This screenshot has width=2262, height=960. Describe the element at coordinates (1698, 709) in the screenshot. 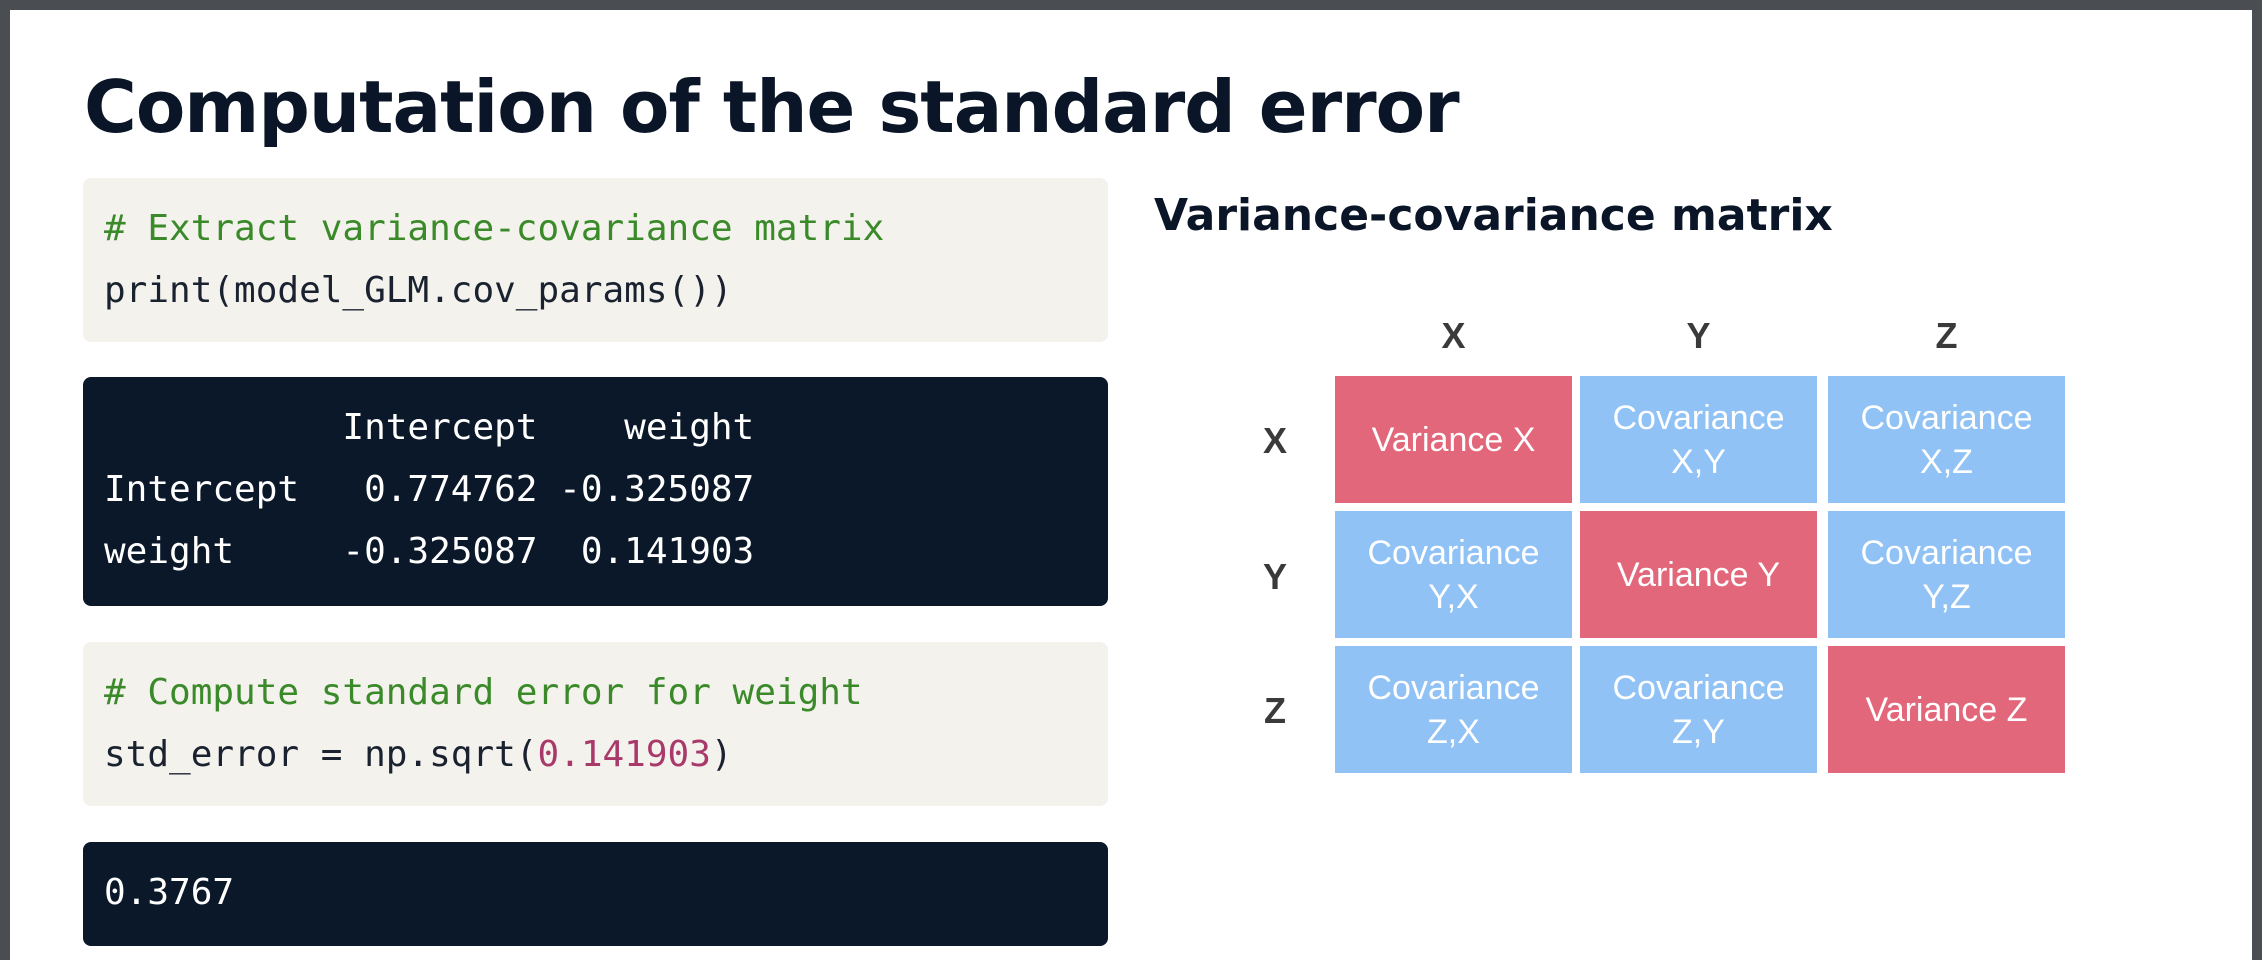

I see `matrix-cell-z-y: Covariance Z,Y` at that location.